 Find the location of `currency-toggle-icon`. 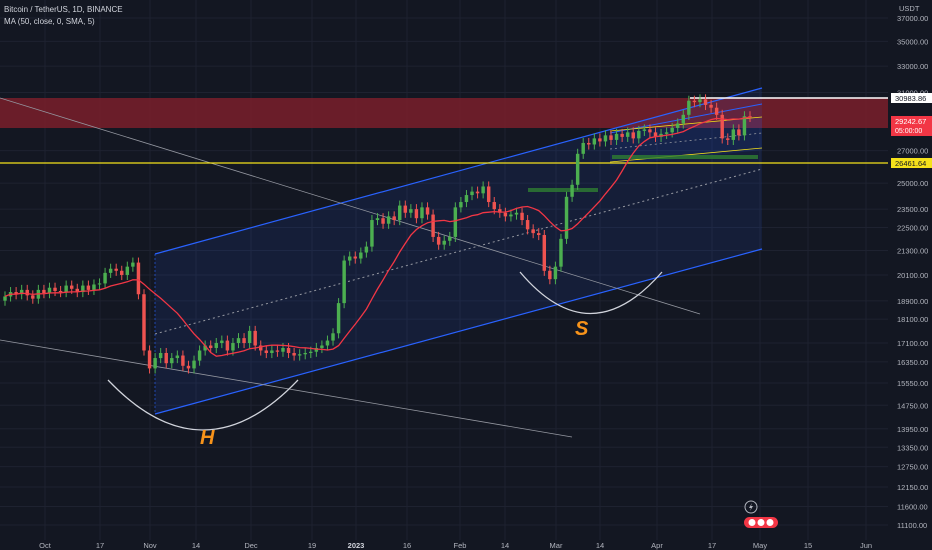

currency-toggle-icon is located at coordinates (761, 522).